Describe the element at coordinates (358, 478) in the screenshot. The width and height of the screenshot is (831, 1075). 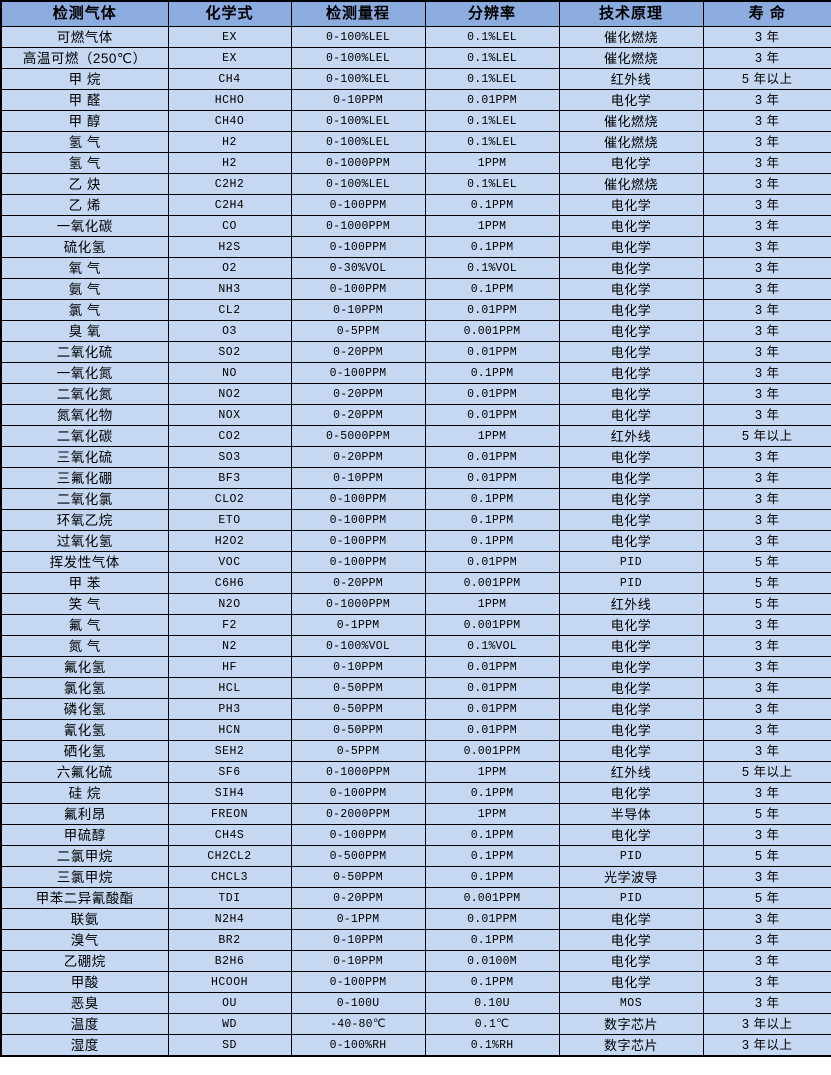
I see `cell-range: 0-10PPM` at that location.